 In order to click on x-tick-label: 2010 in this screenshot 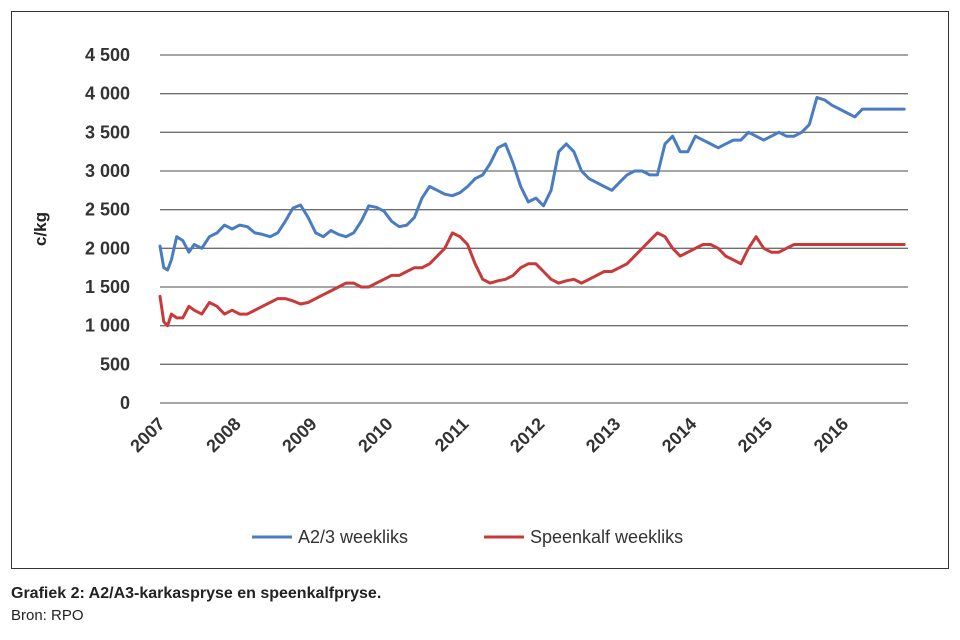, I will do `click(375, 435)`.